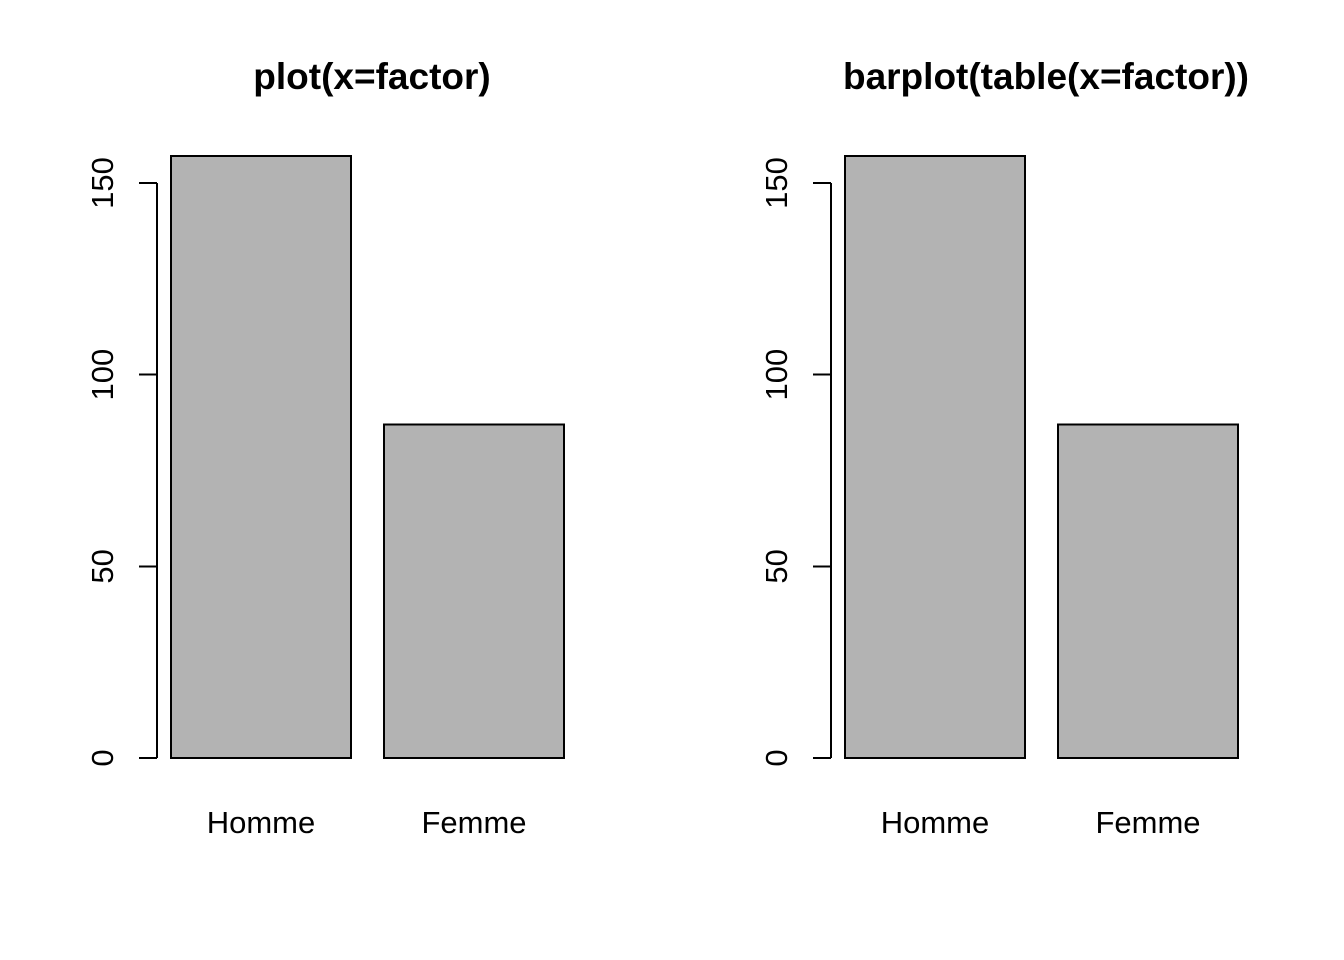 This screenshot has width=1344, height=960. Describe the element at coordinates (372, 76) in the screenshot. I see `chart-title-left: plot(x=factor)` at that location.